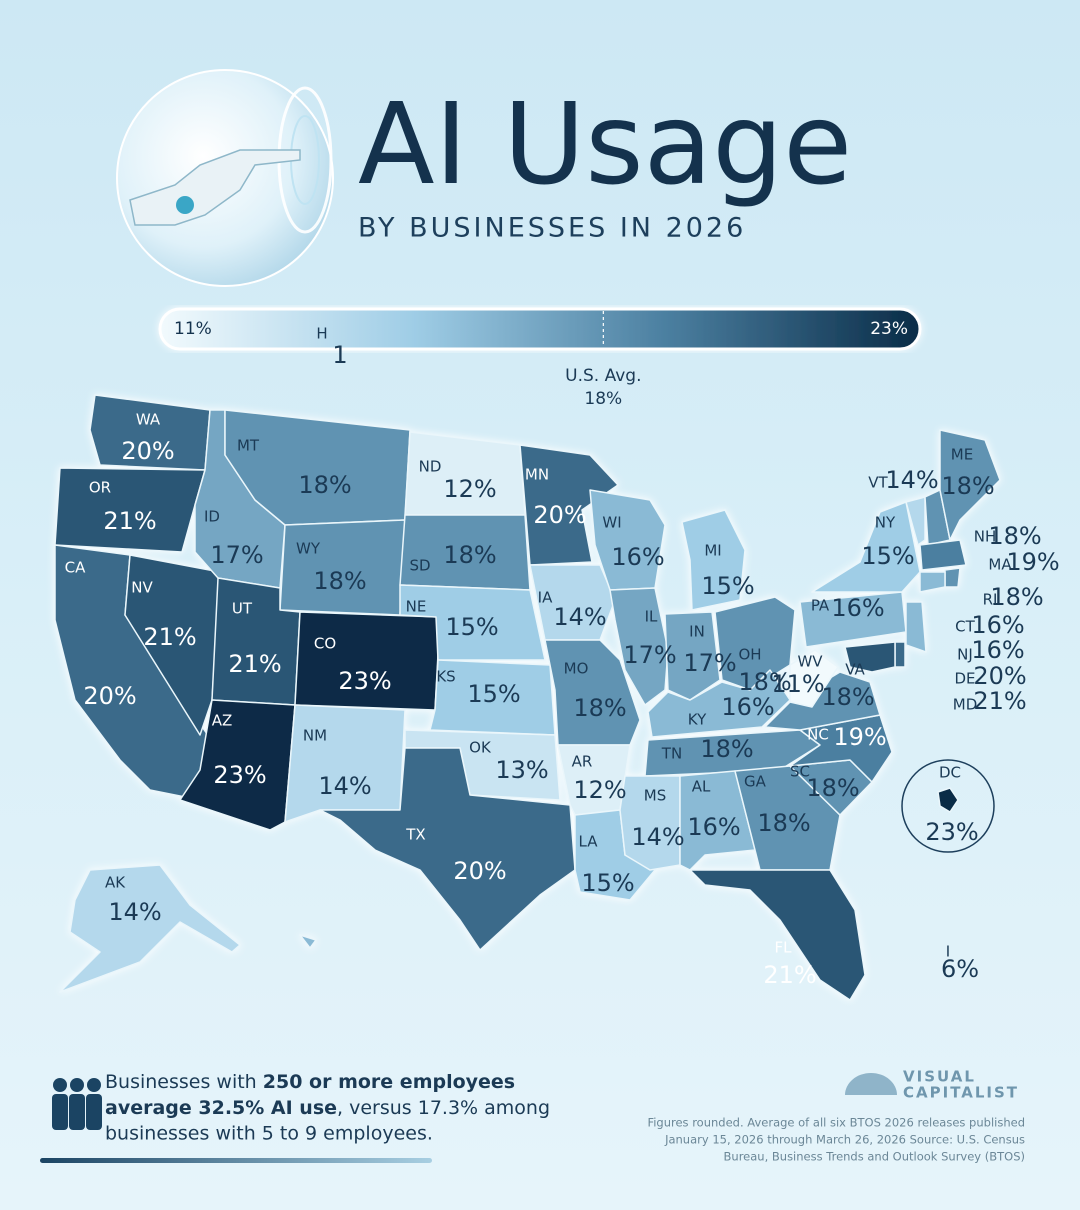  Describe the element at coordinates (242, 609) in the screenshot. I see `state-name: UT` at that location.